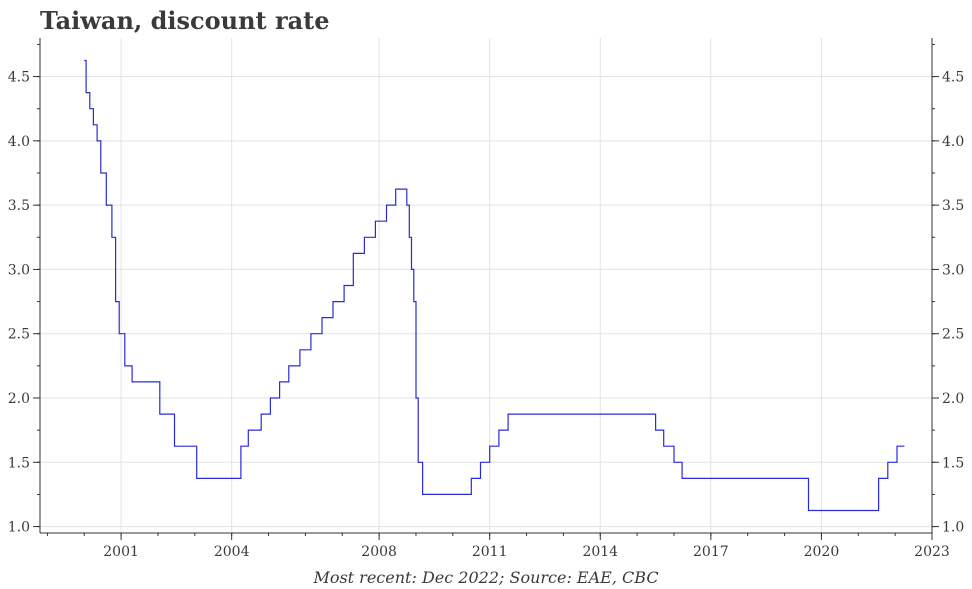 This screenshot has height=589, width=972. Describe the element at coordinates (19, 270) in the screenshot. I see `y-tick-label-left: 3.0` at that location.